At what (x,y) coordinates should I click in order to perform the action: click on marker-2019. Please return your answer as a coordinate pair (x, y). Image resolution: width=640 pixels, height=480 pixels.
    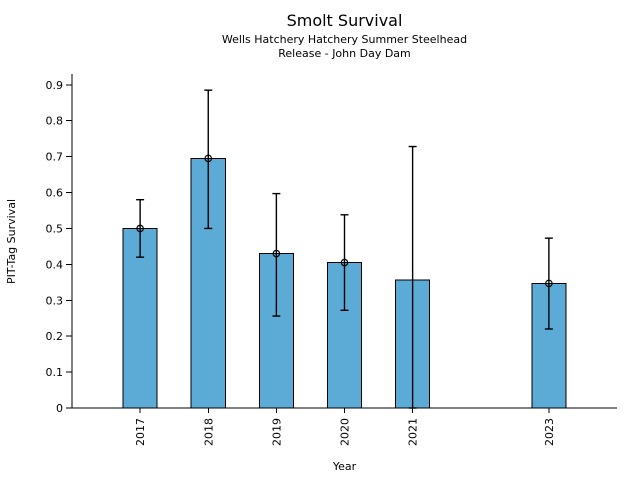
    Looking at the image, I should click on (276, 253).